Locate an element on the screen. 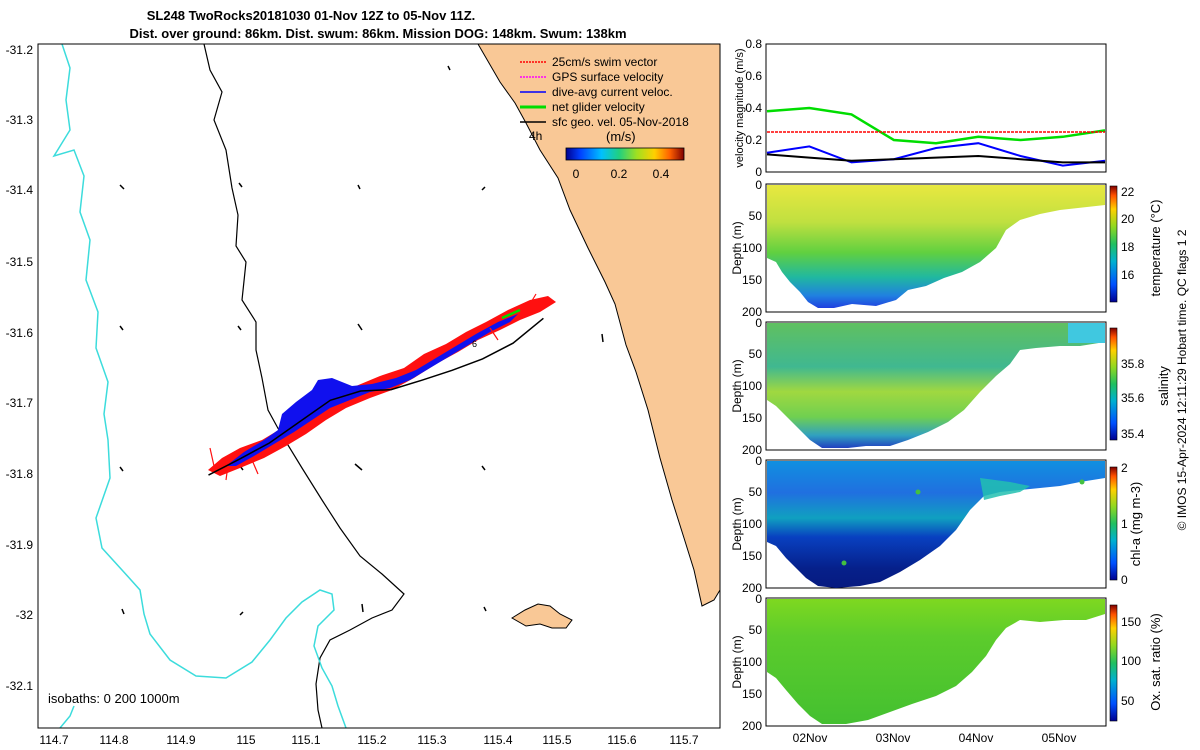 This screenshot has width=1200, height=750. map-x-tick: 114.9 is located at coordinates (180, 740).